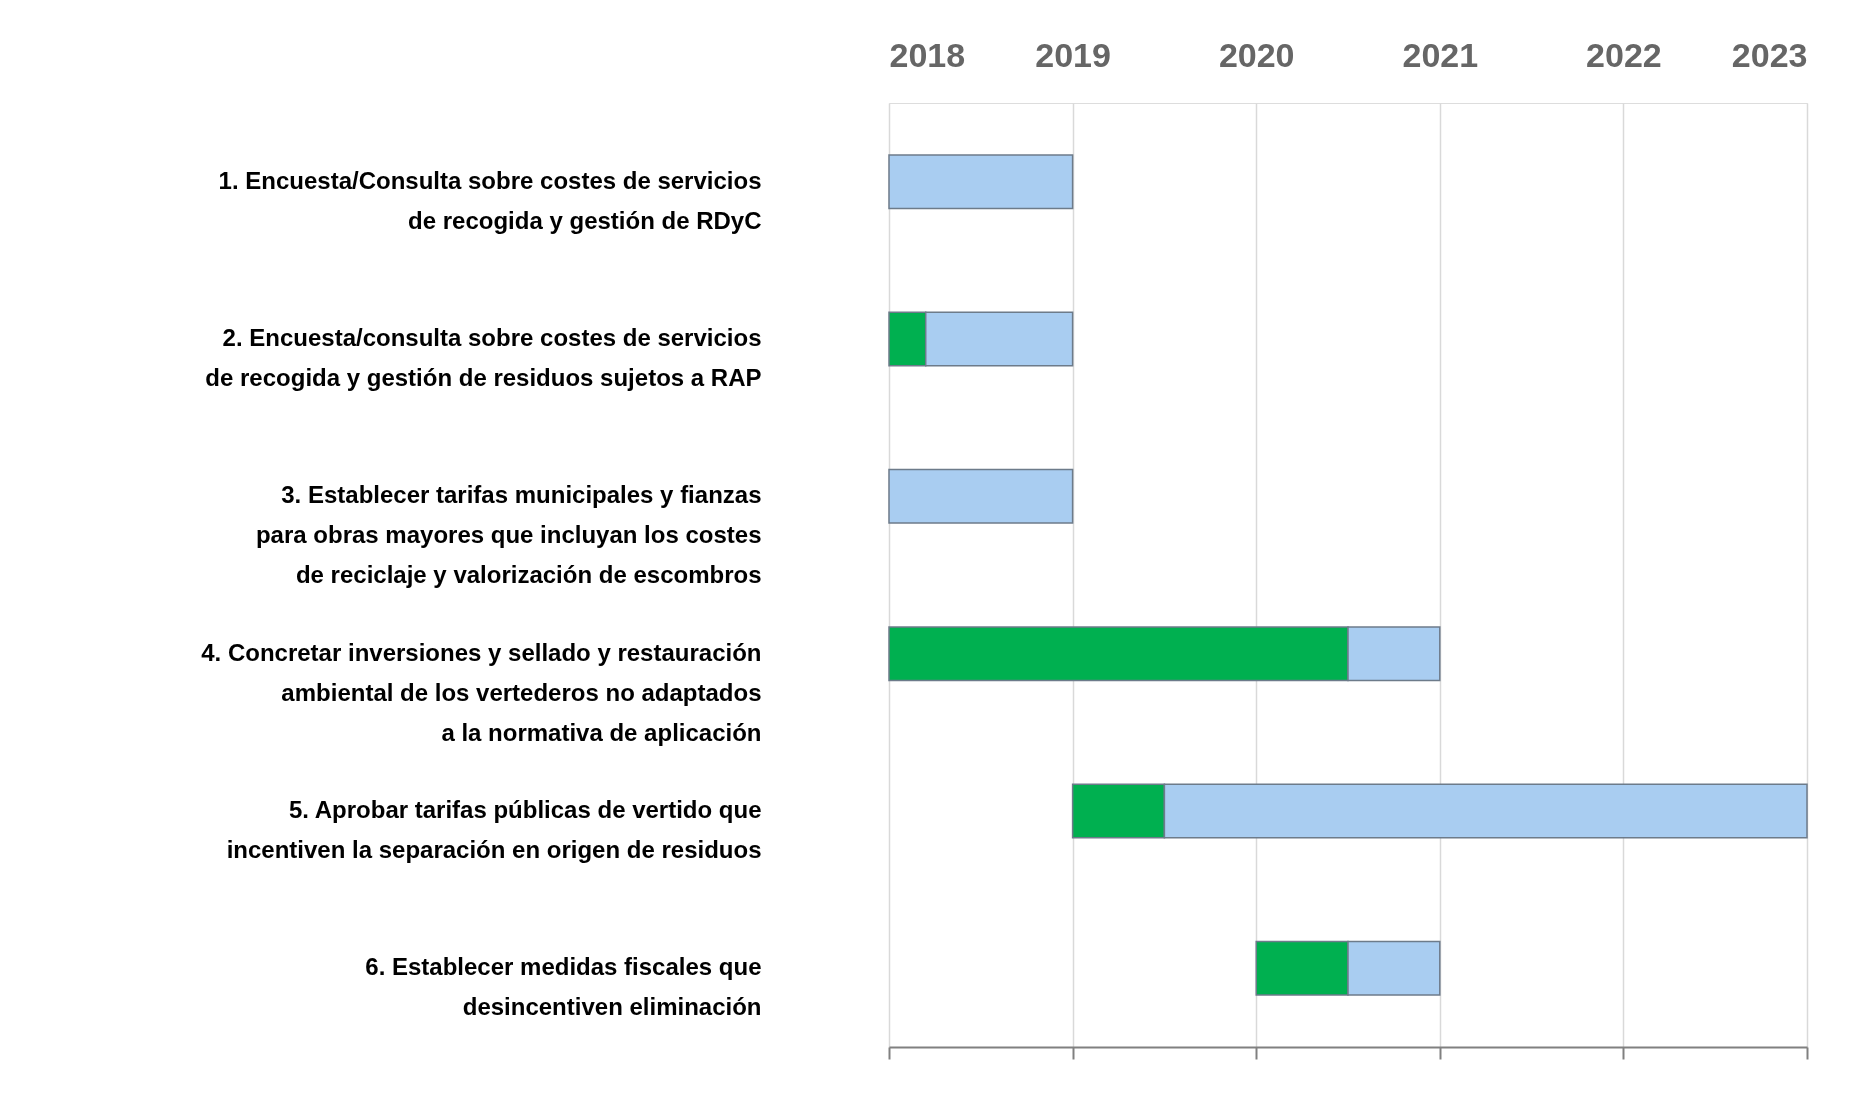 This screenshot has height=1094, width=1873. I want to click on x-tick-label: 2020, so click(1256, 54).